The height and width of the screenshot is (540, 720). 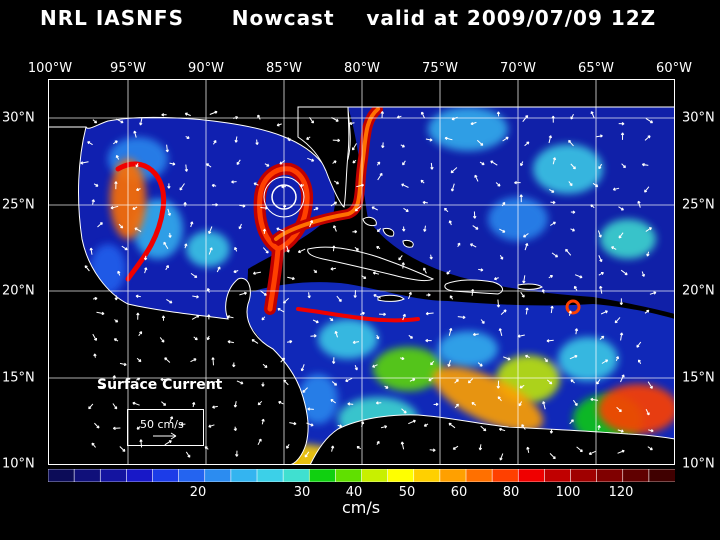 I want to click on jamaica, so click(x=391, y=298).